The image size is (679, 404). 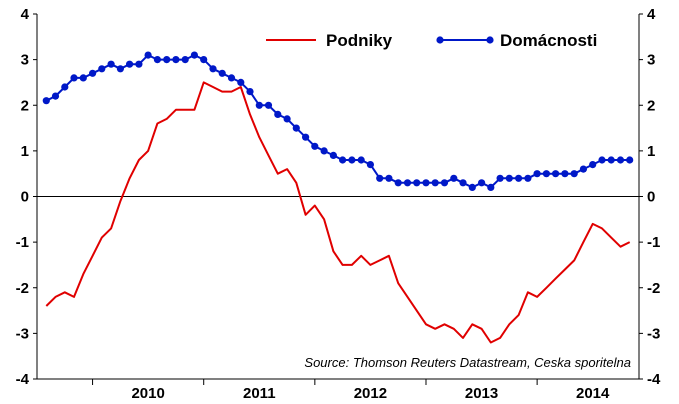 What do you see at coordinates (651, 14) in the screenshot?
I see `y-tick-label-right: 4` at bounding box center [651, 14].